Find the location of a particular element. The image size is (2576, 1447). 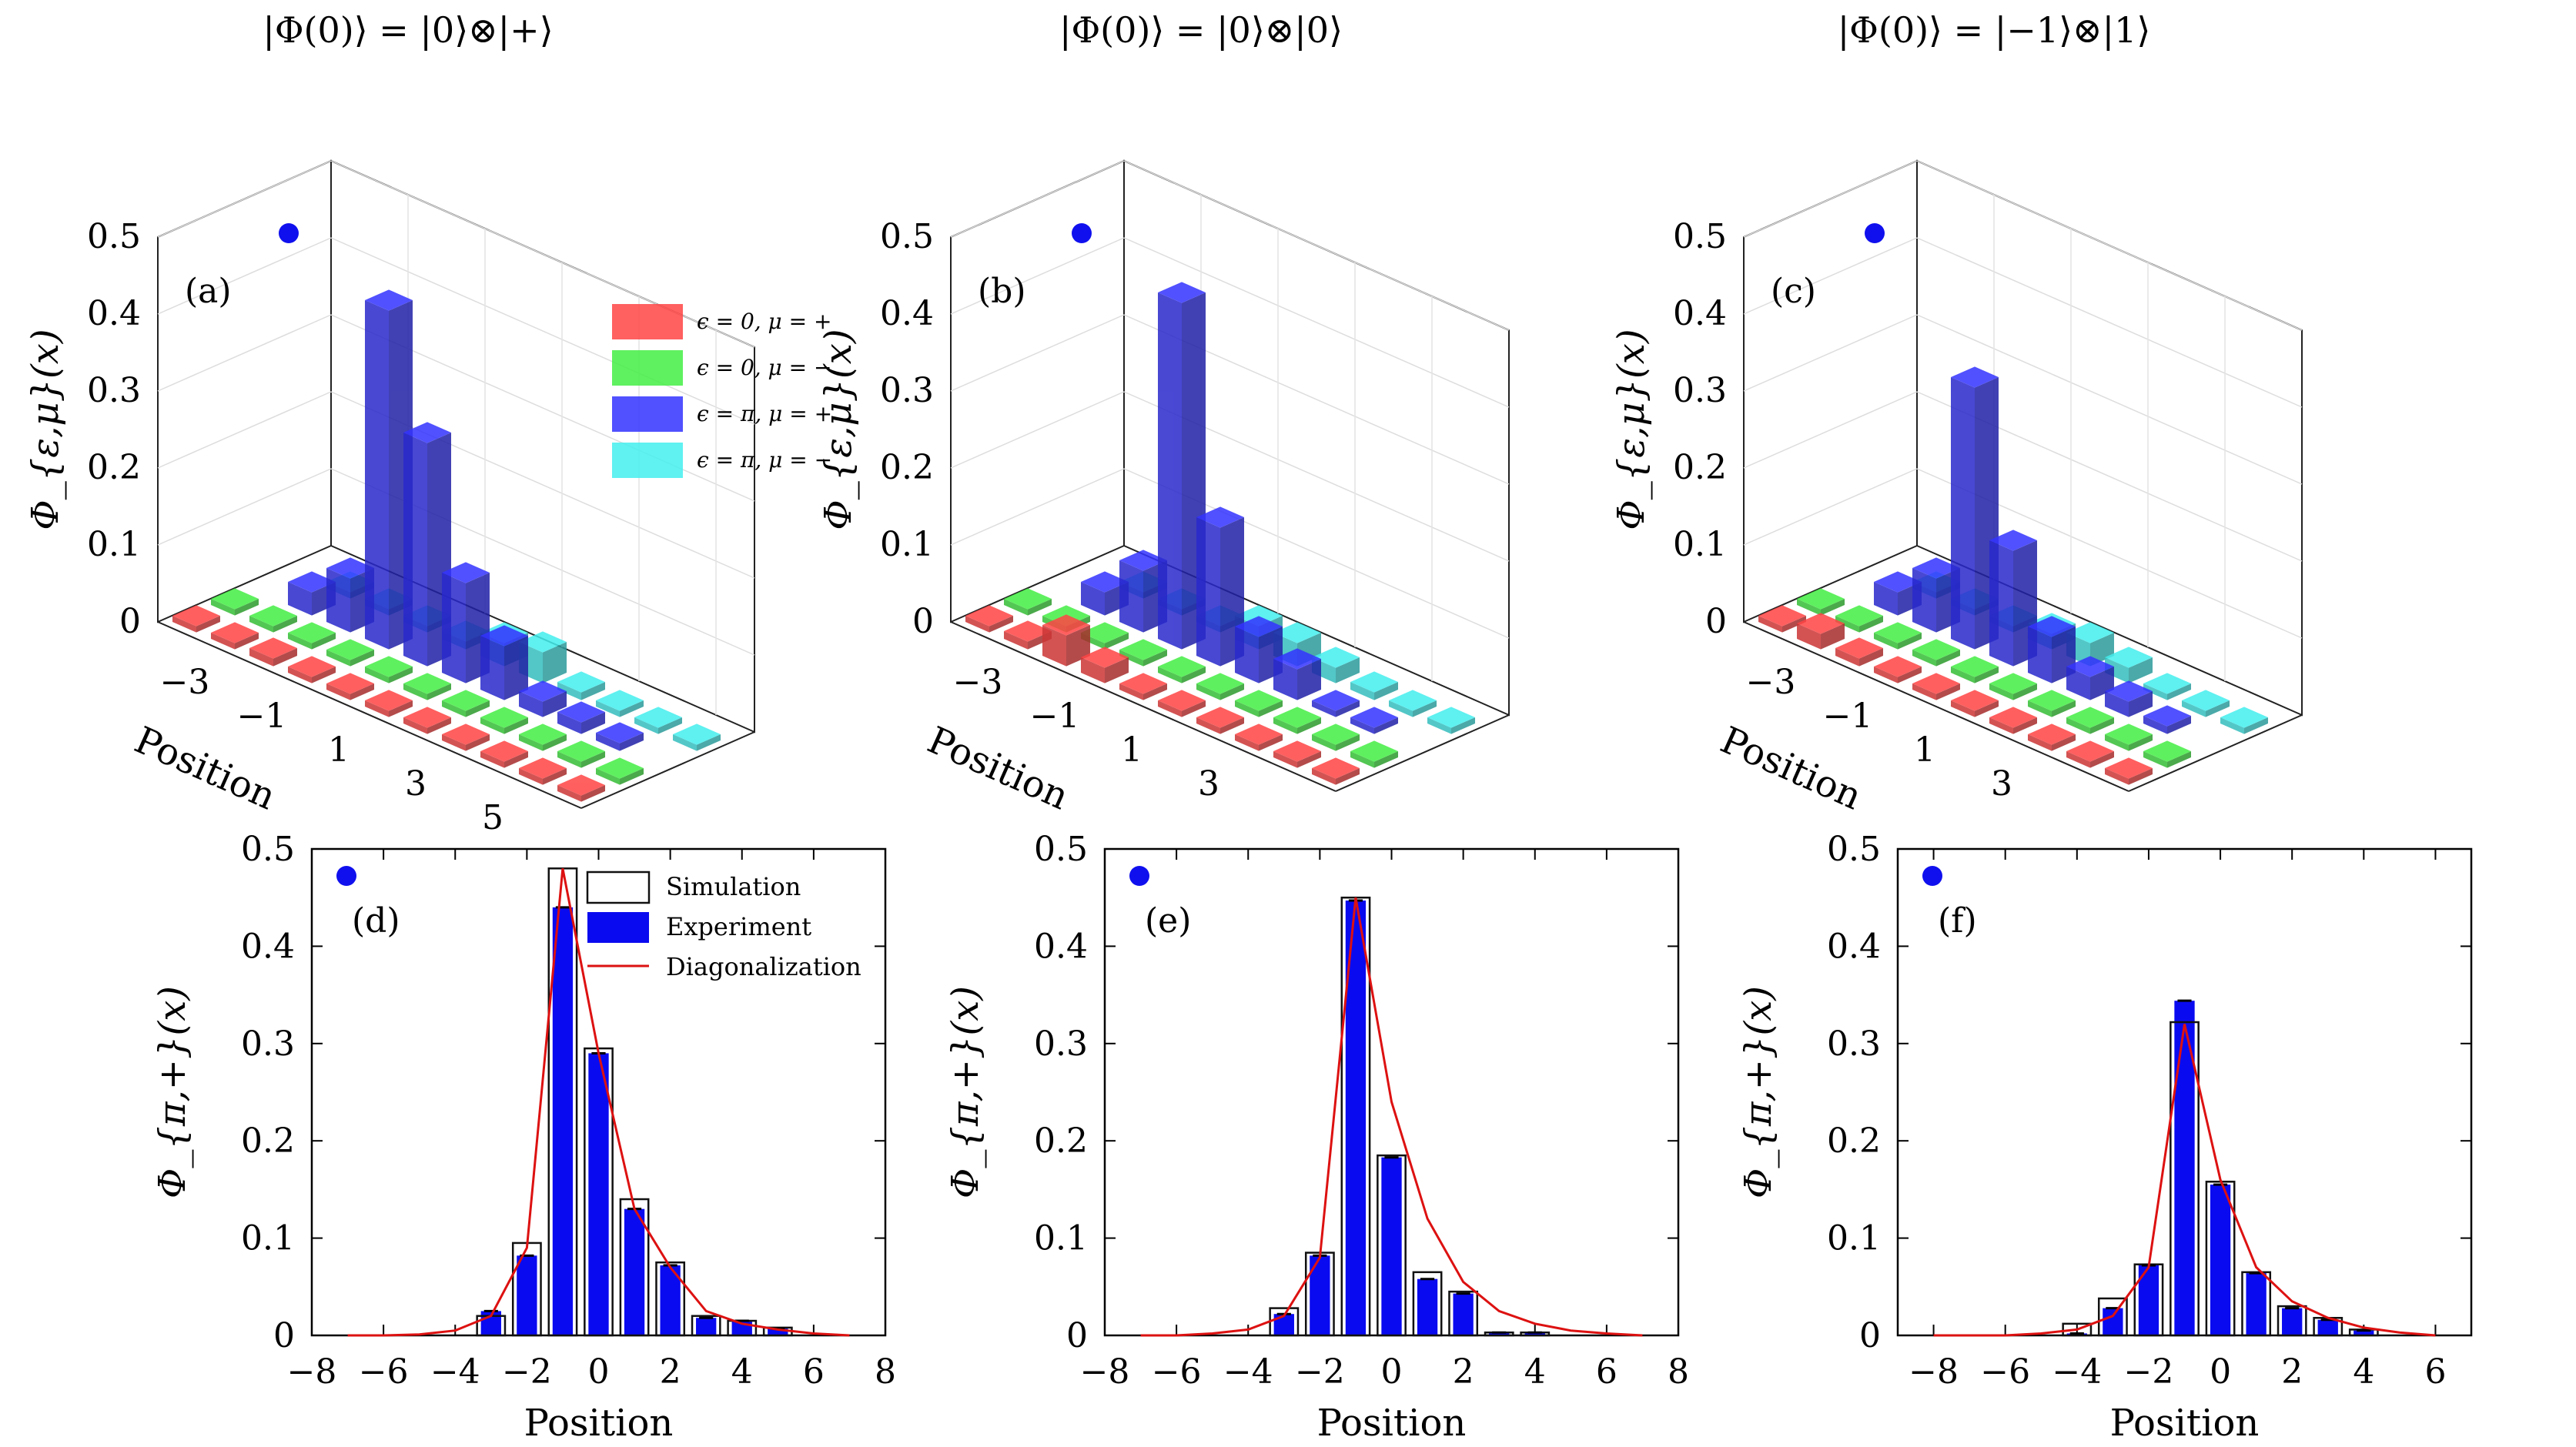

z-tick-label: 0.5 is located at coordinates (1700, 236).